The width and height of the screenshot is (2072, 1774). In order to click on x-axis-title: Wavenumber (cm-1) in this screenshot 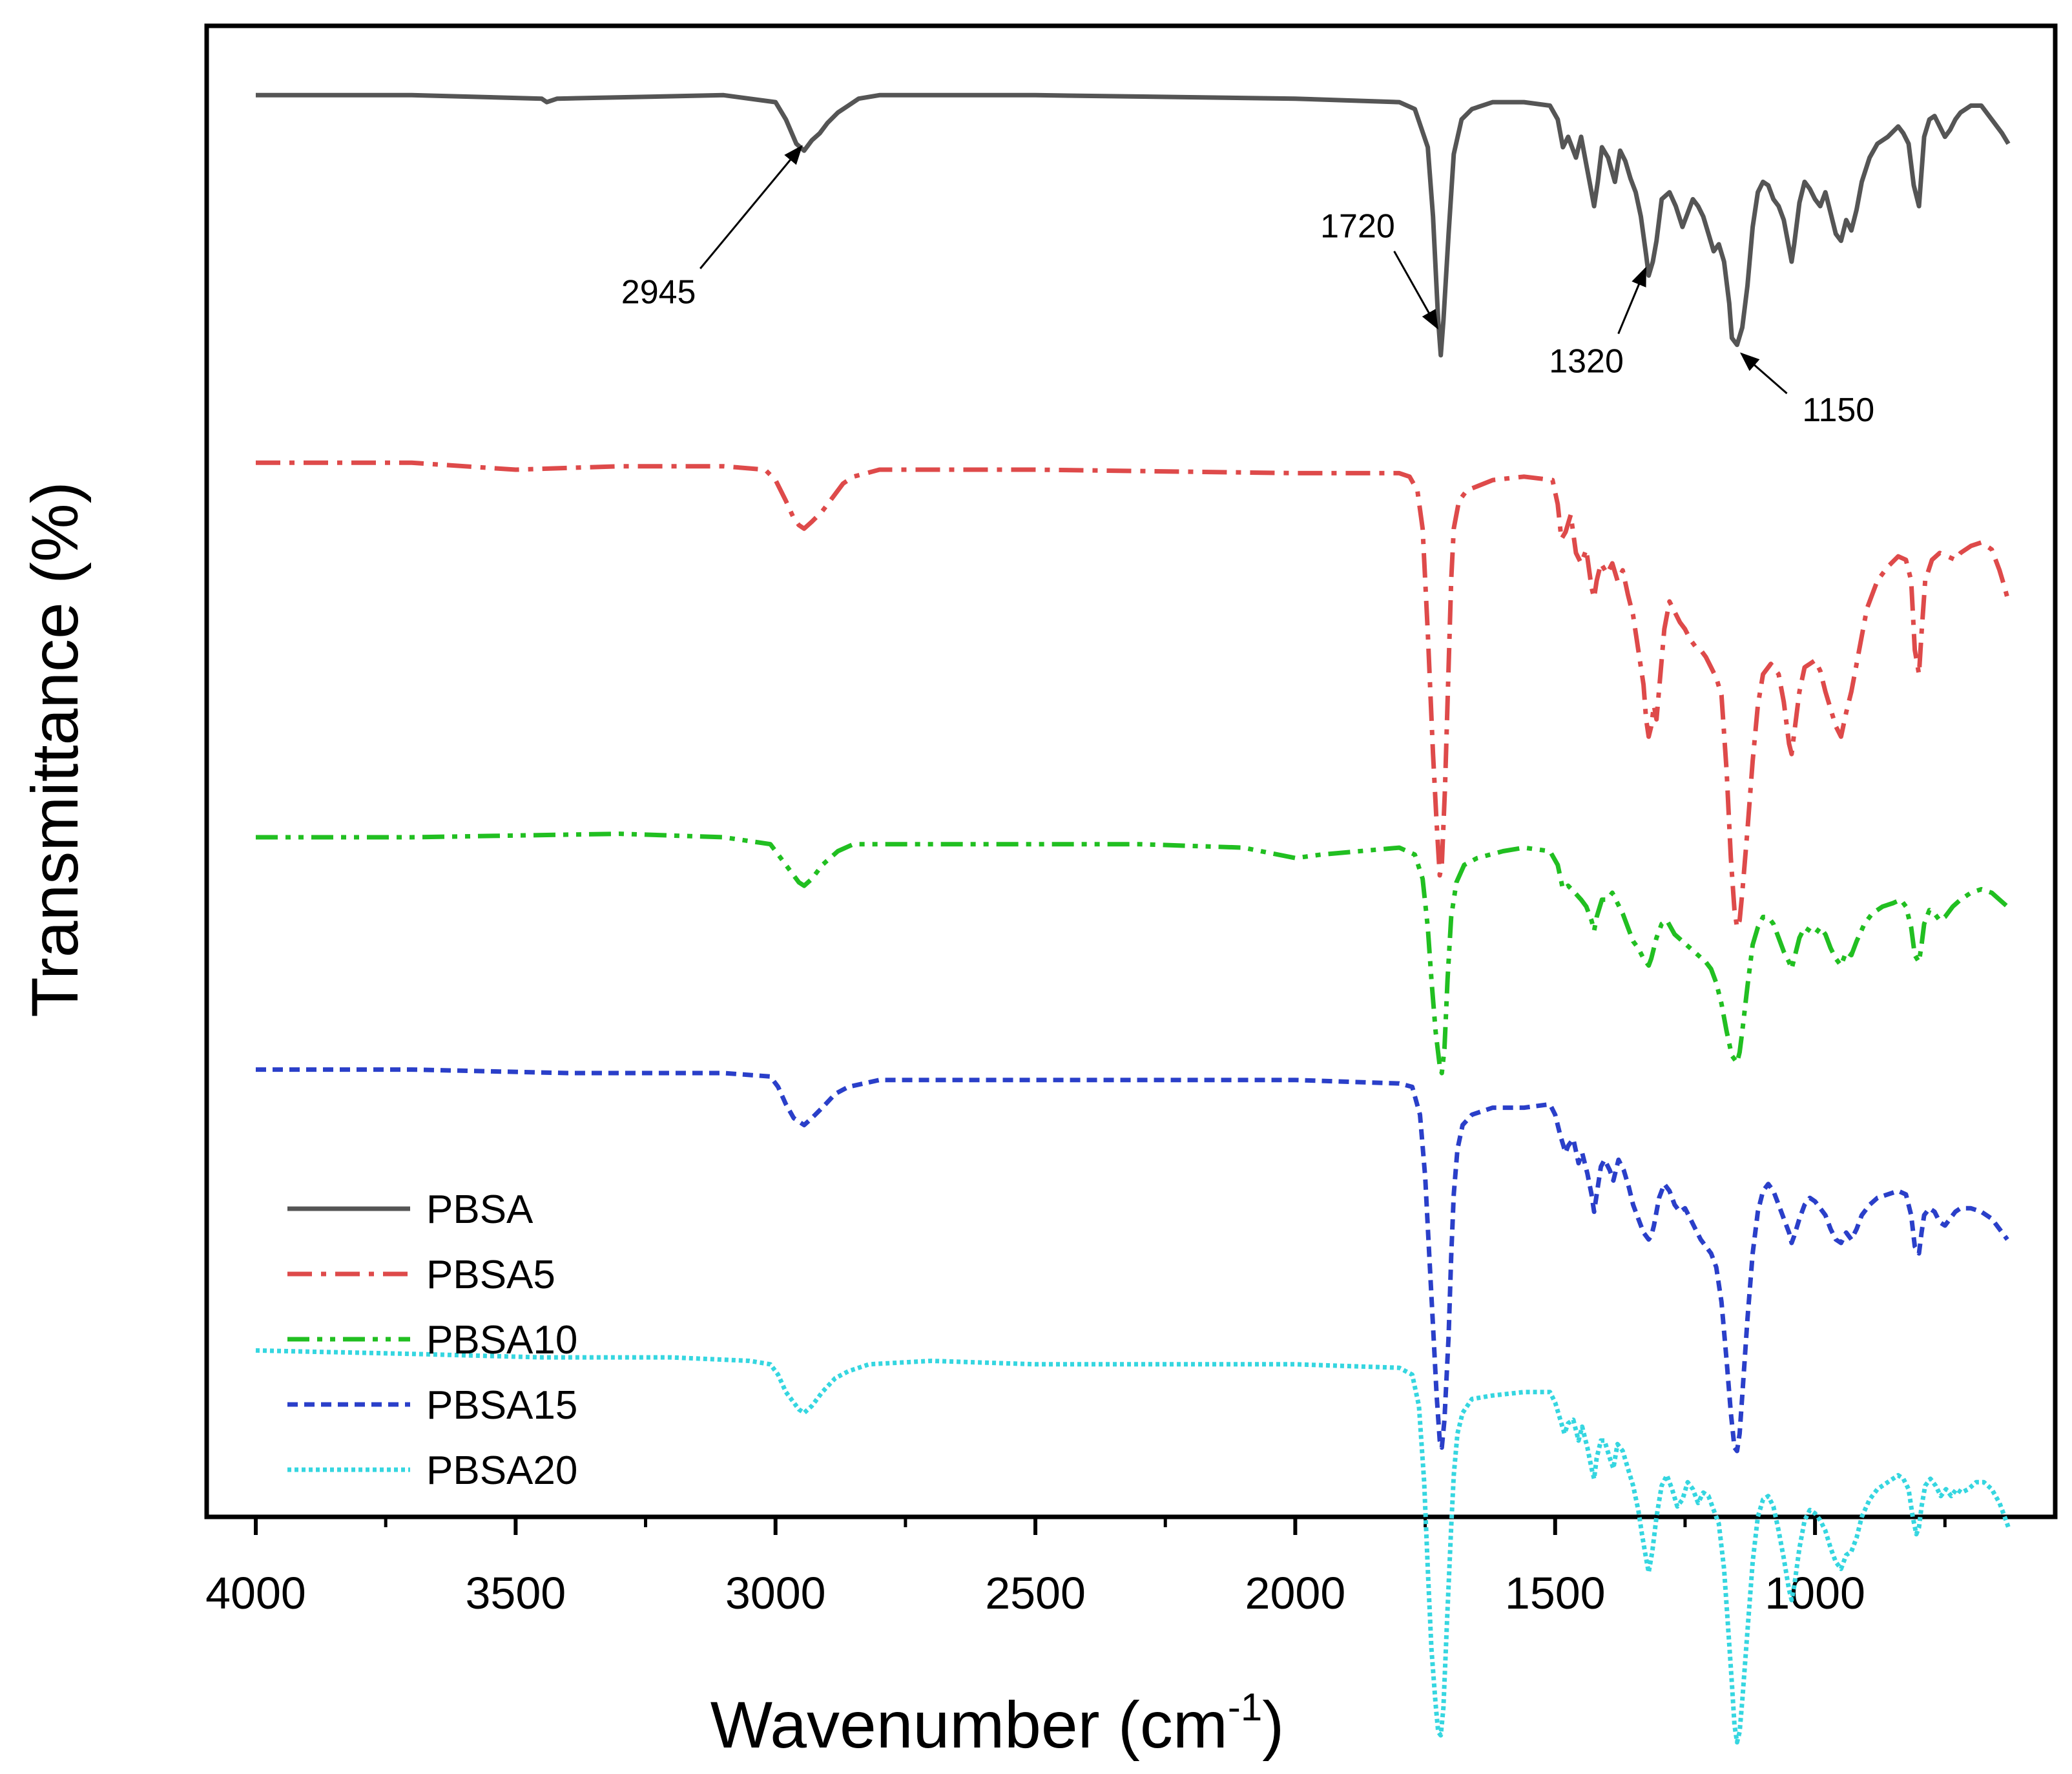, I will do `click(997, 1723)`.